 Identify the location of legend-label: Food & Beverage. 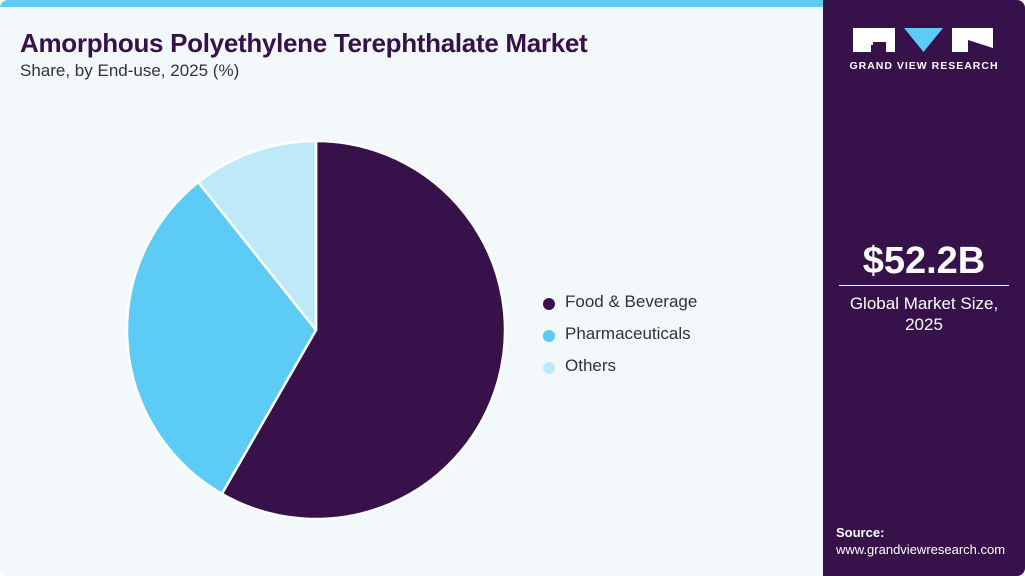
(631, 301).